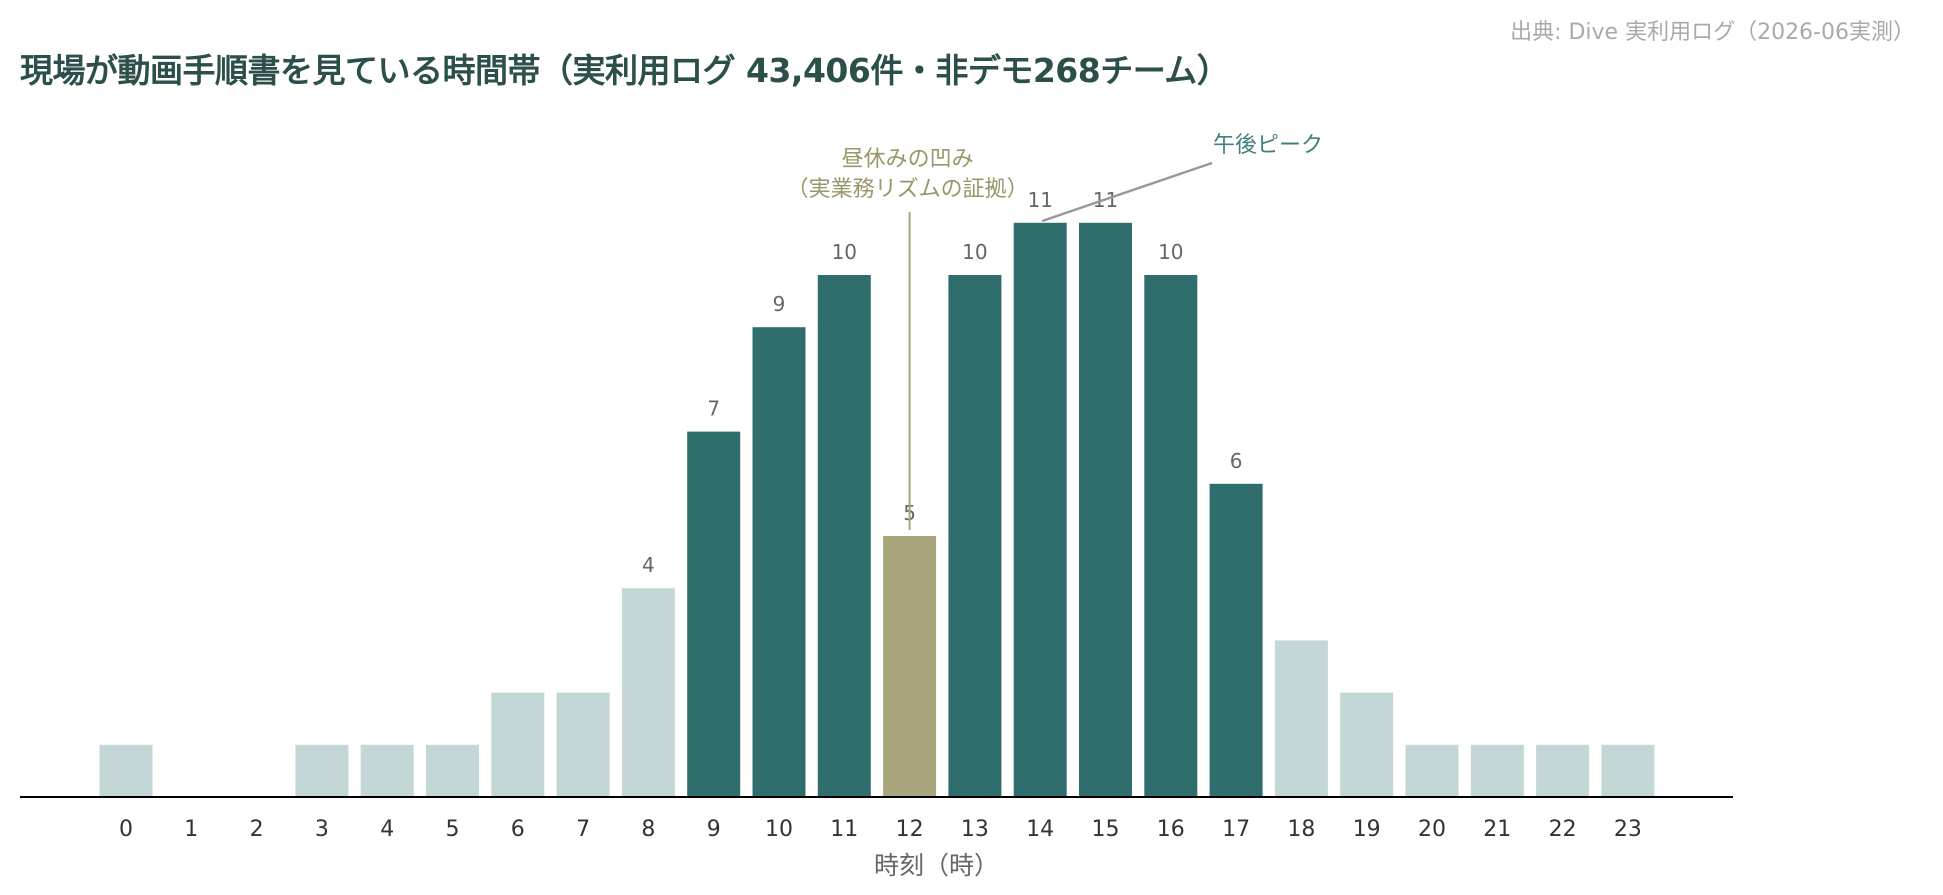 This screenshot has width=1943, height=895. What do you see at coordinates (1127, 192) in the screenshot?
I see `peak-annotation-line` at bounding box center [1127, 192].